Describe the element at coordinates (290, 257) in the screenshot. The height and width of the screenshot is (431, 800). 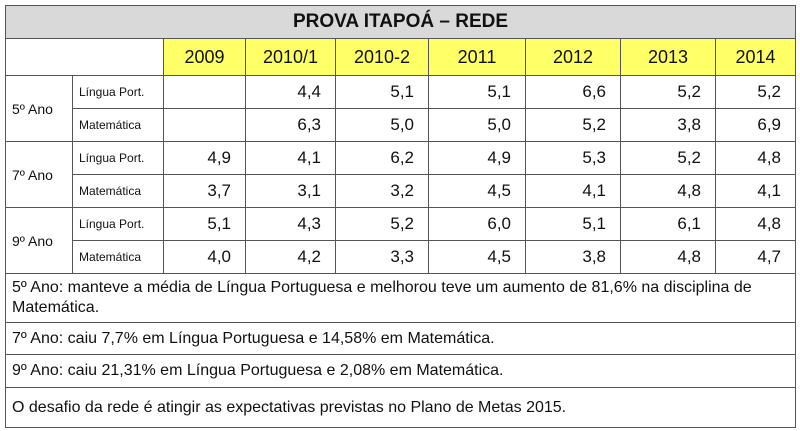
I see `score-cell: 4,2` at that location.